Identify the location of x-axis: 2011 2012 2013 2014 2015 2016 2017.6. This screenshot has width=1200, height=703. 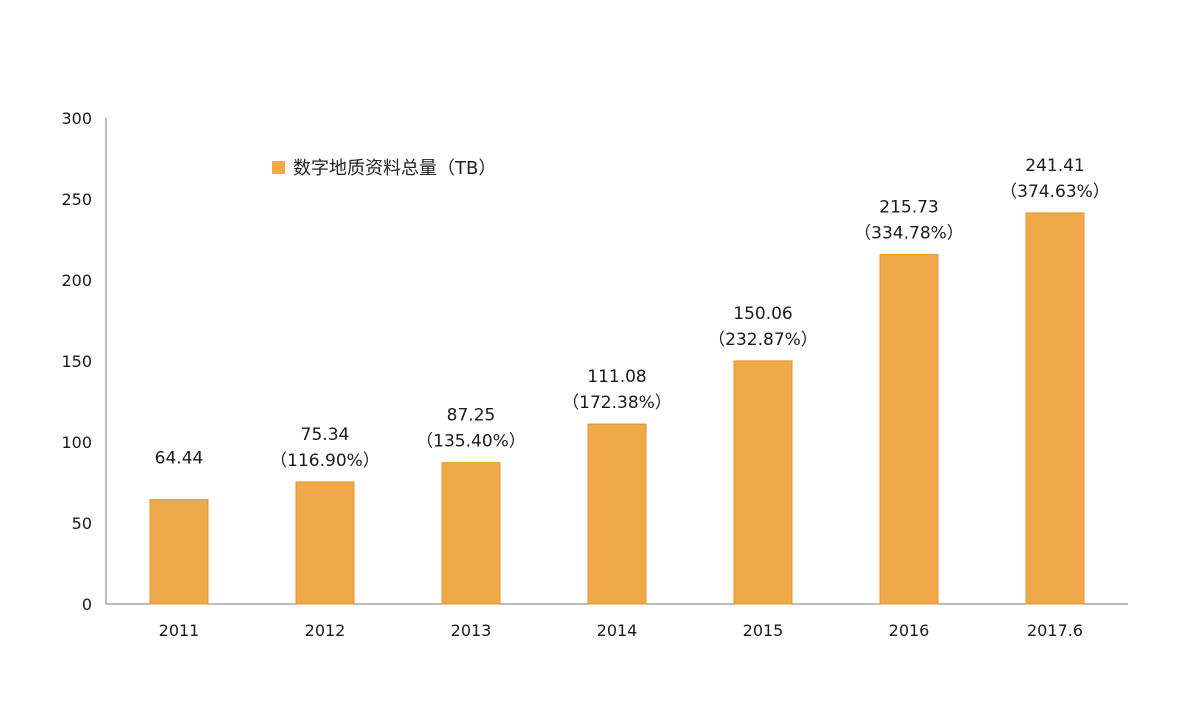
(617, 621).